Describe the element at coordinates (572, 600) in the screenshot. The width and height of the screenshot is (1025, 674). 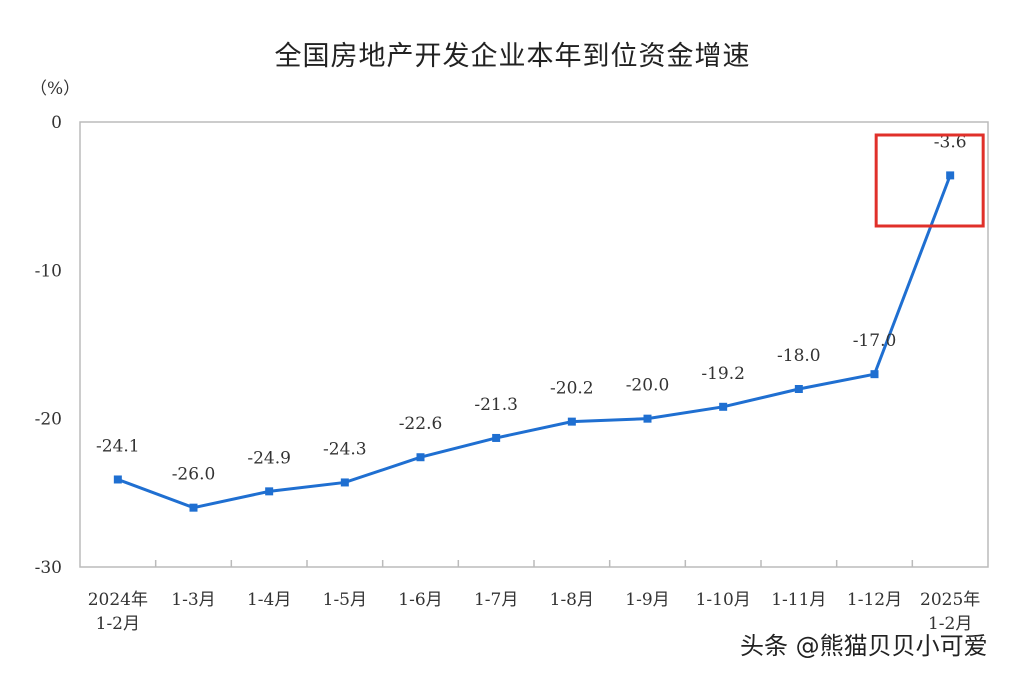
I see `x-tick-label: 1-8月` at that location.